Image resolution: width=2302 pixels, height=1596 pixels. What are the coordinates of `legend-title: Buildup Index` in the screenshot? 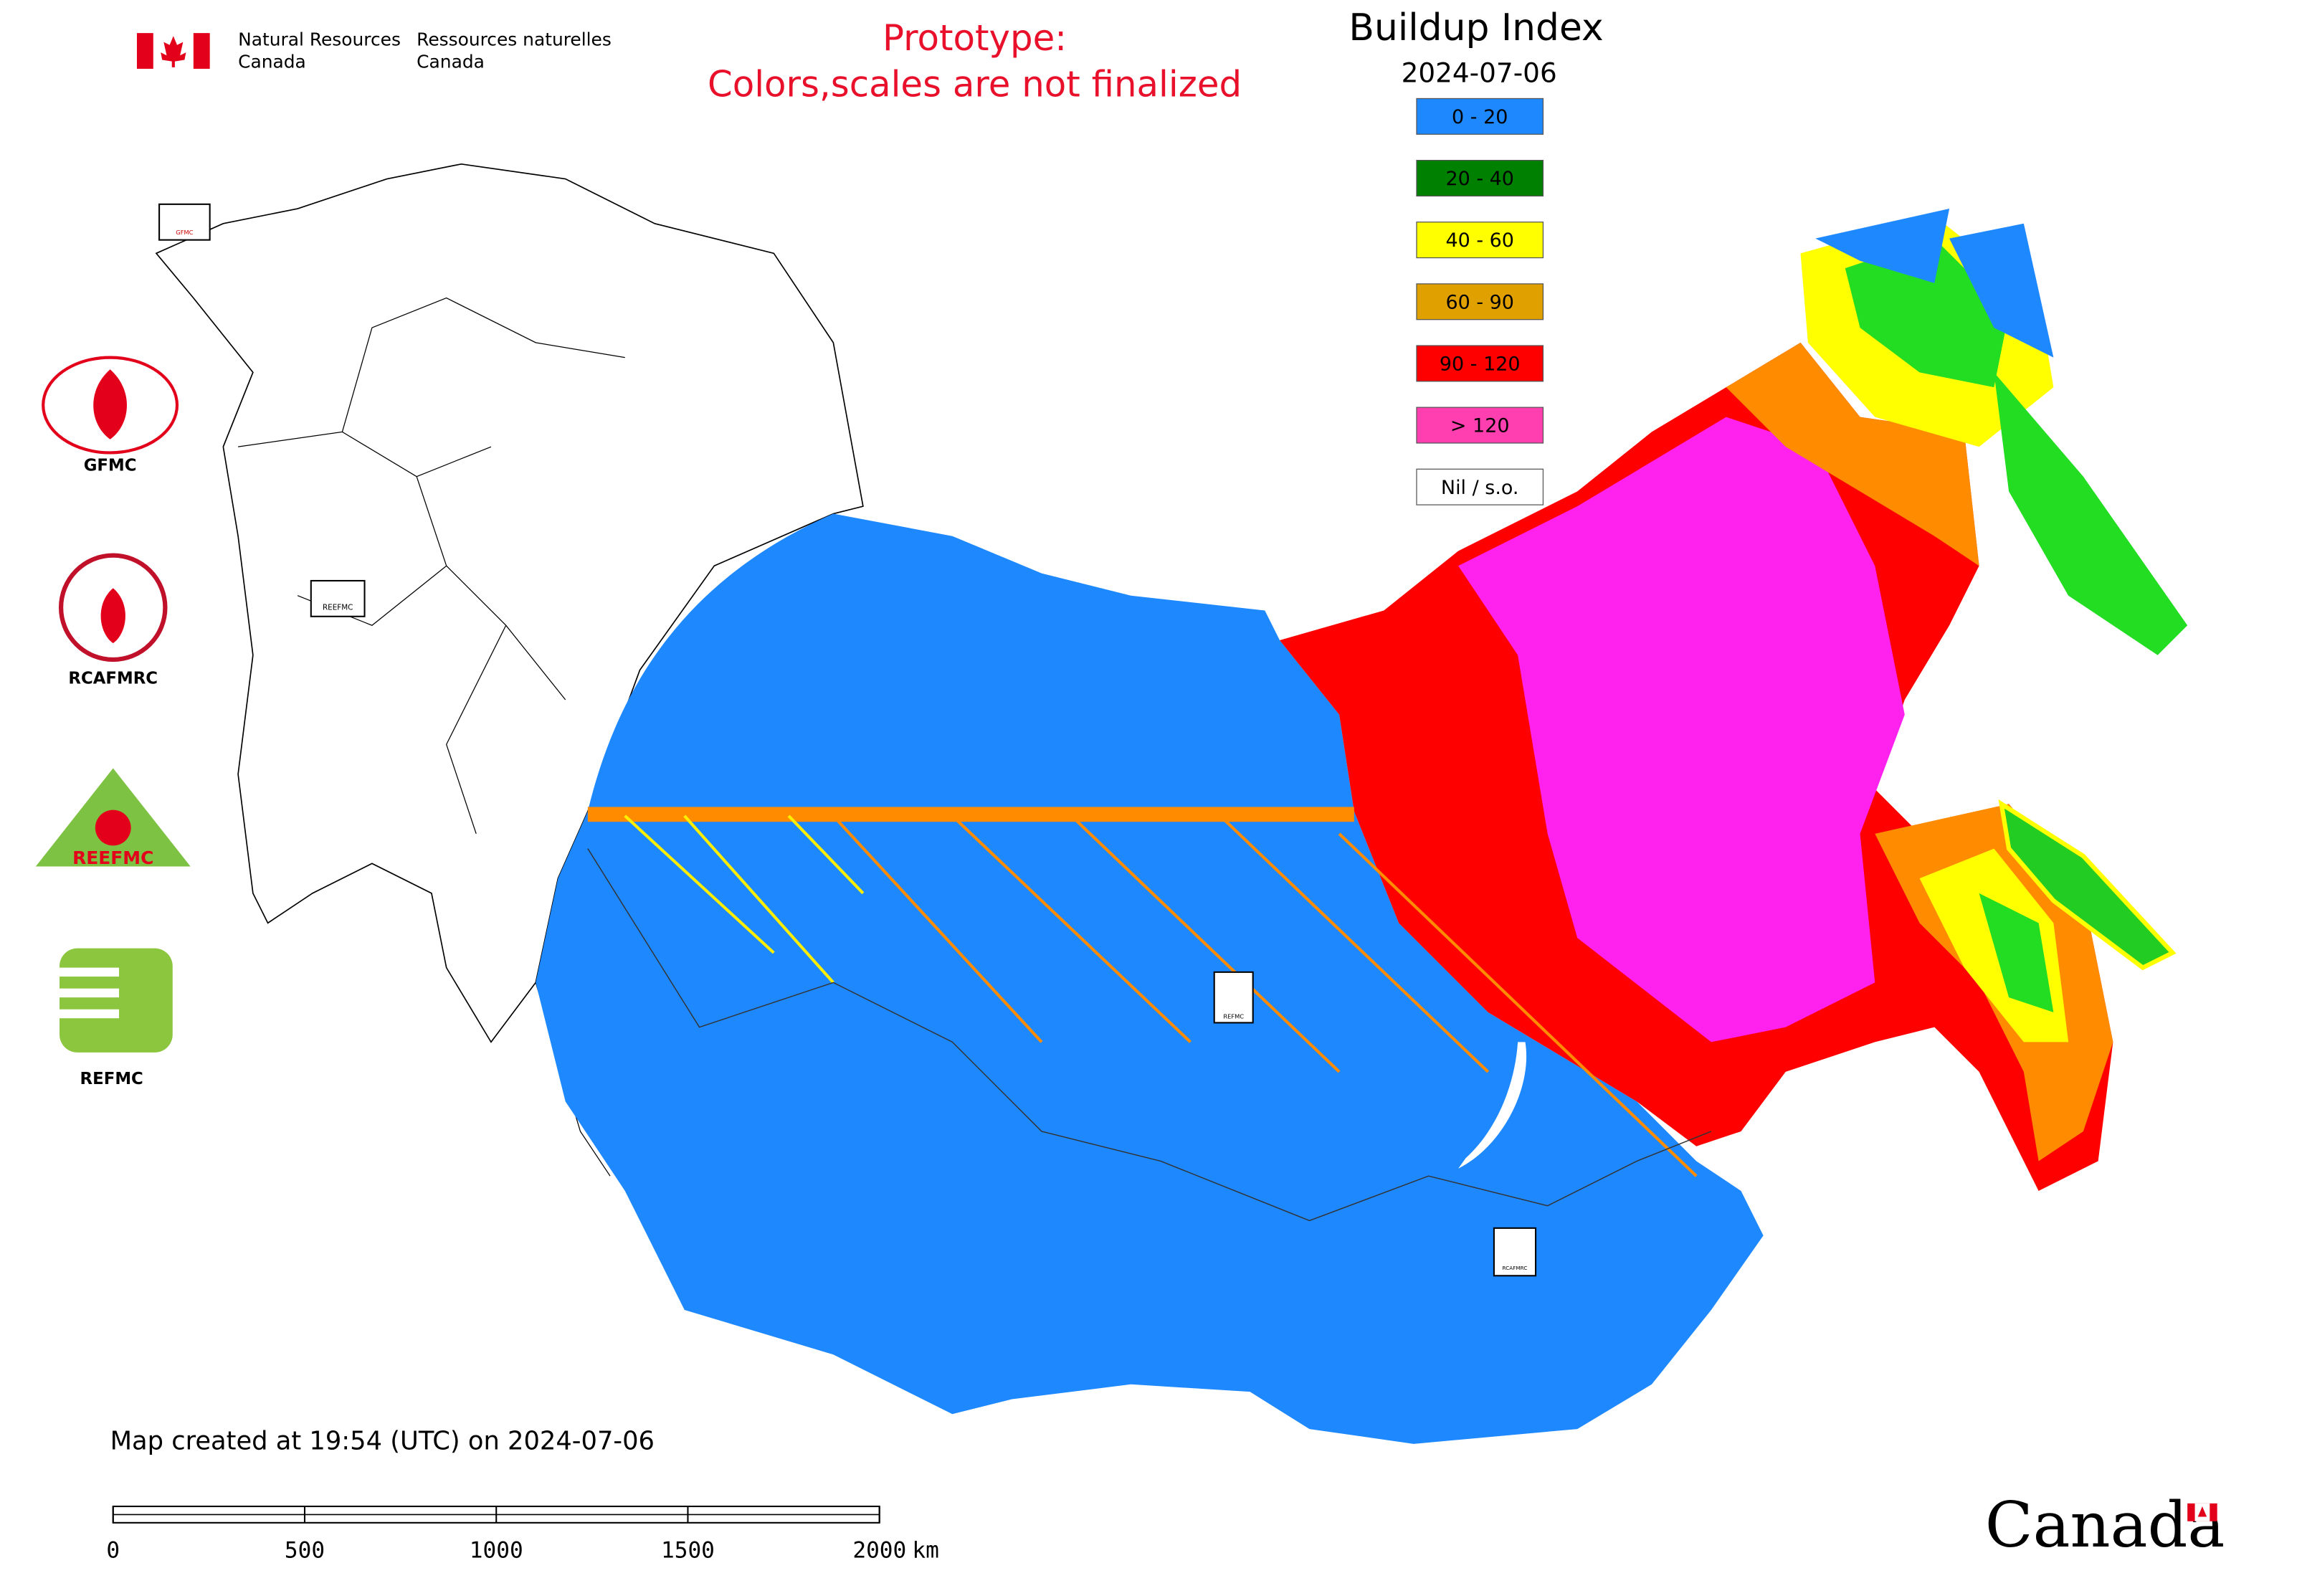 It's located at (1476, 27).